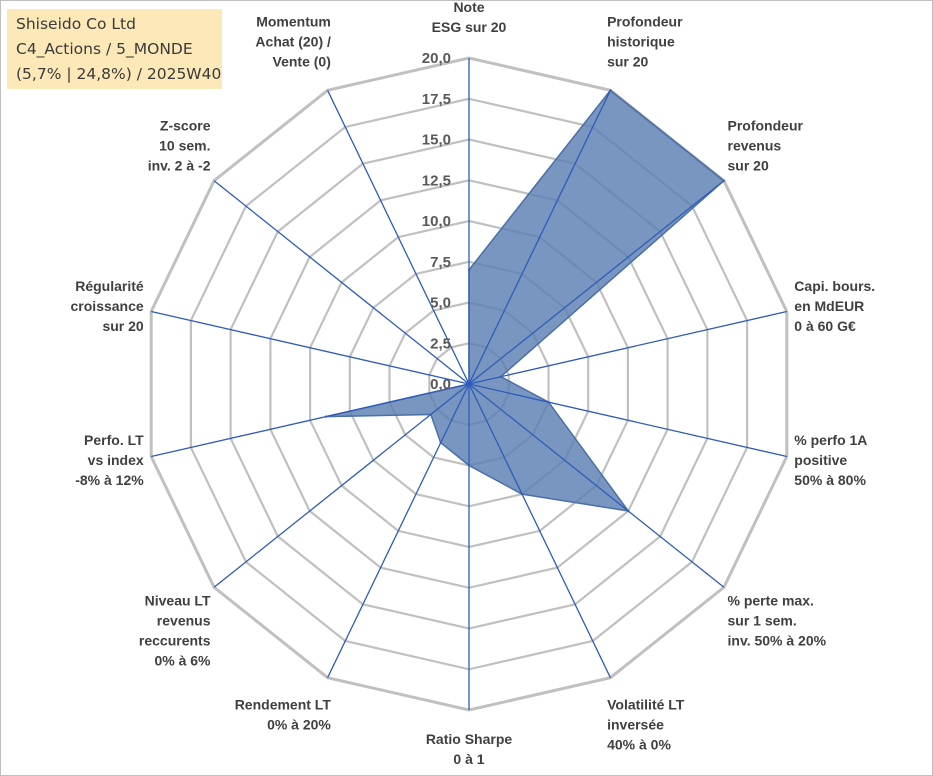 Image resolution: width=933 pixels, height=776 pixels. What do you see at coordinates (440, 262) in the screenshot?
I see `tick-label: 7,5` at bounding box center [440, 262].